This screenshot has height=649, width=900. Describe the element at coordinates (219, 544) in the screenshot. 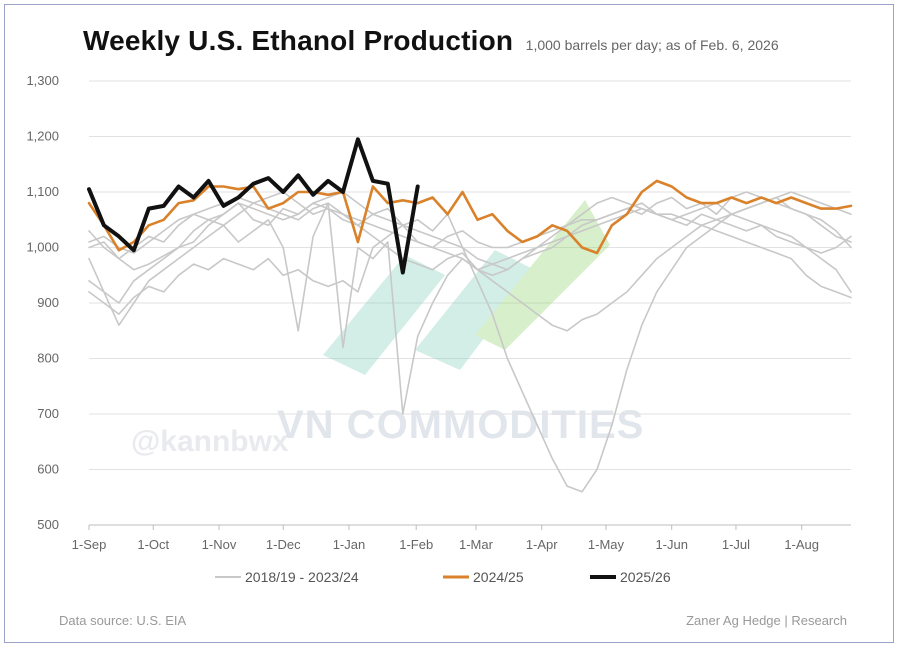

I see `x-tick-label: 1-Nov` at that location.